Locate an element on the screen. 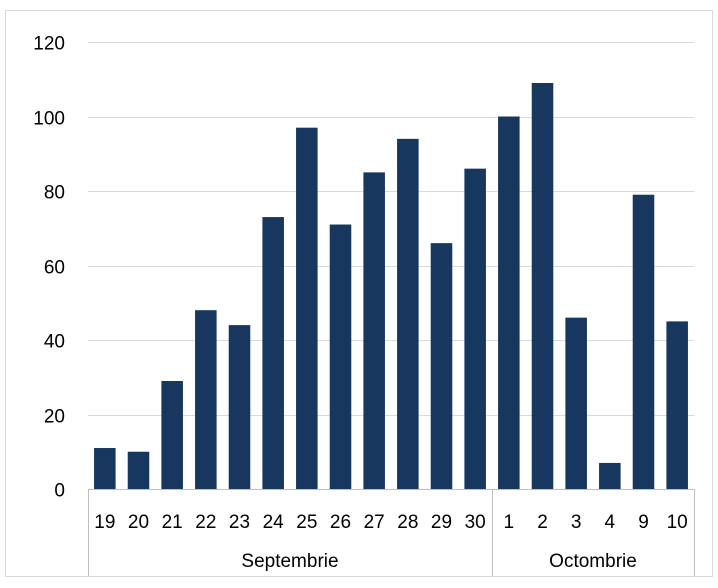 This screenshot has width=718, height=588. x-tick-label: 20 is located at coordinates (138, 522).